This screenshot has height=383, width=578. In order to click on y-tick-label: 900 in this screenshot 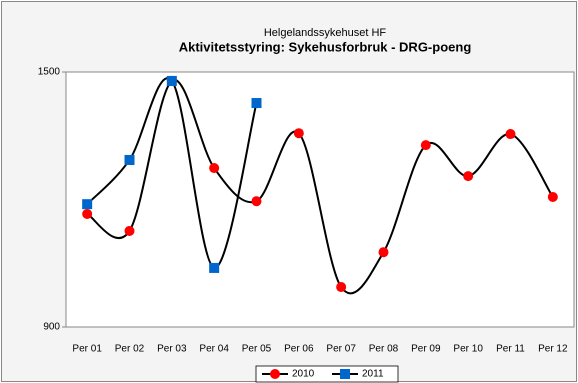, I will do `click(51, 327)`.